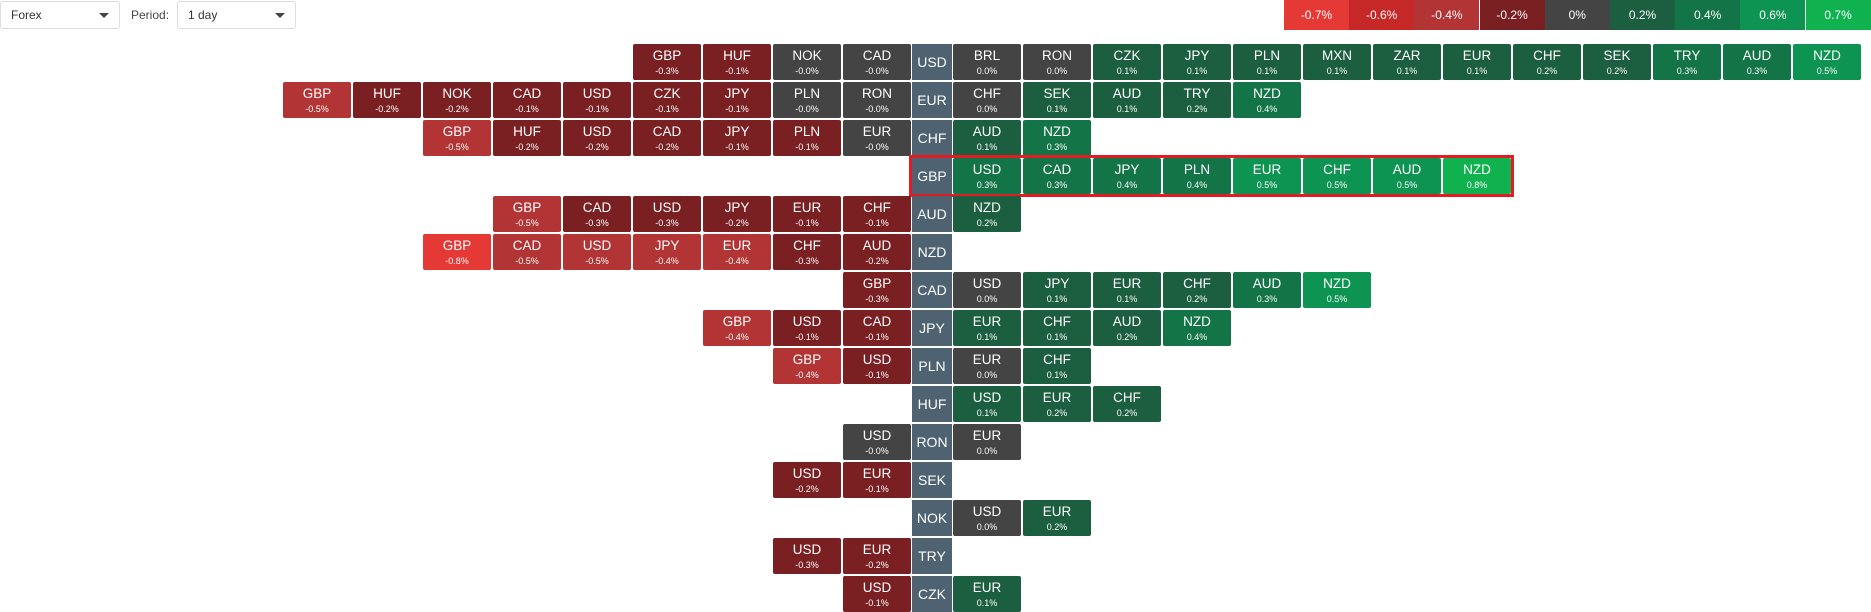 This screenshot has width=1871, height=612. Describe the element at coordinates (236, 15) in the screenshot. I see `period-select: 1 day` at that location.